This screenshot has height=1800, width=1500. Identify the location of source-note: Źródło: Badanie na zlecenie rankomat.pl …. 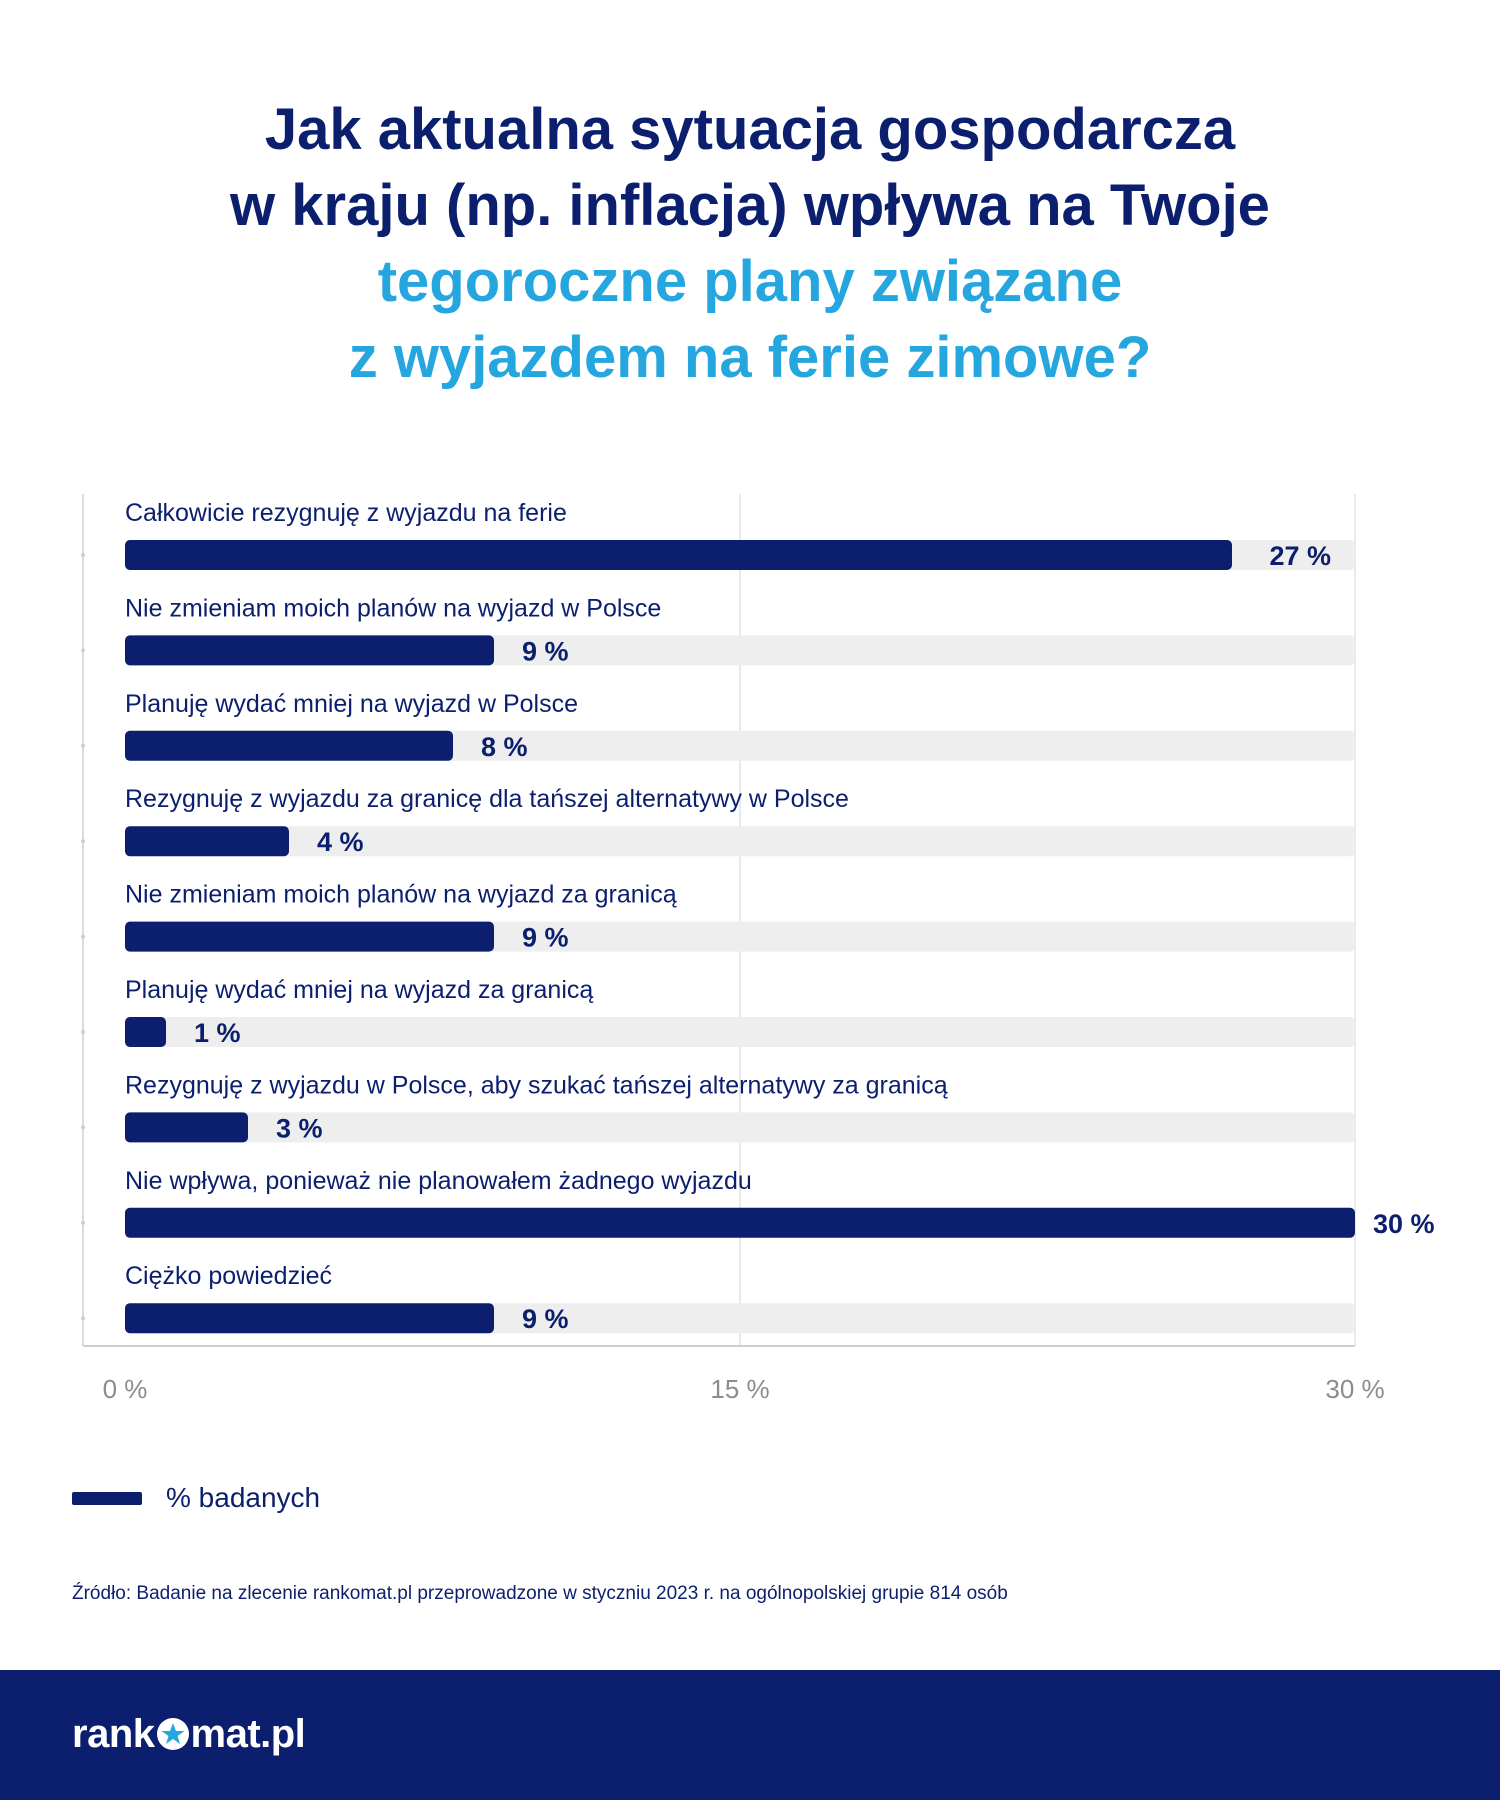
(540, 1593).